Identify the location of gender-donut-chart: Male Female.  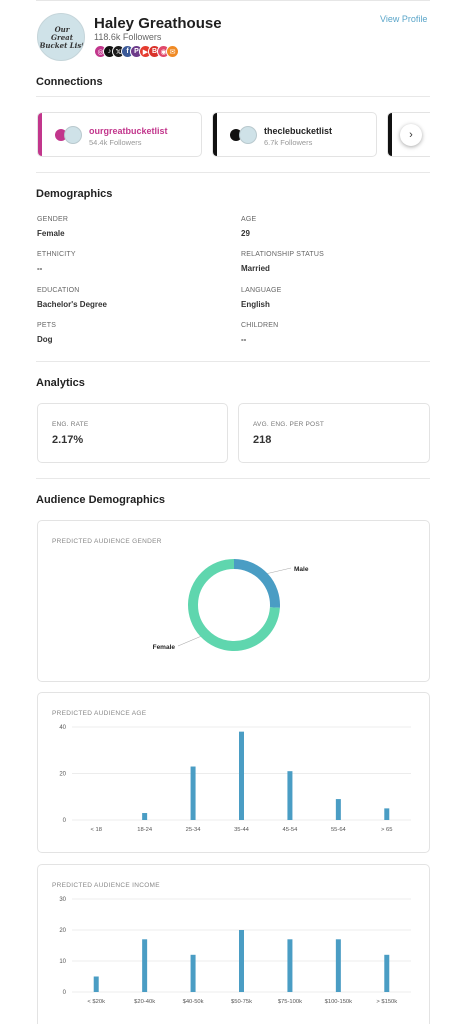
(231, 605).